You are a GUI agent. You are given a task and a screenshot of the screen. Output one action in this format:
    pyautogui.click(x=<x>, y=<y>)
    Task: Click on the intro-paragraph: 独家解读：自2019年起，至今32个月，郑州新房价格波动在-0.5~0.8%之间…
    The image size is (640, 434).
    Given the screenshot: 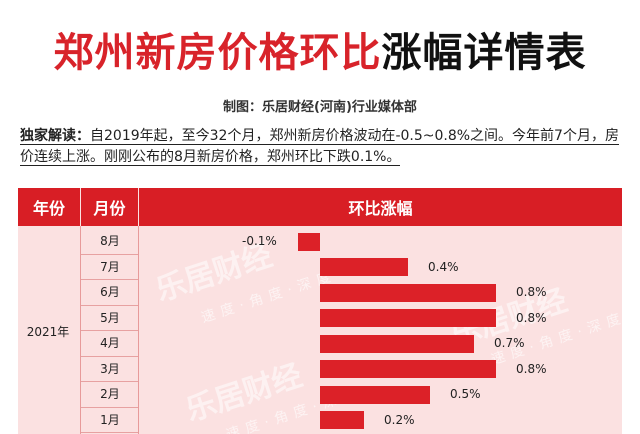 What is the action you would take?
    pyautogui.click(x=320, y=147)
    